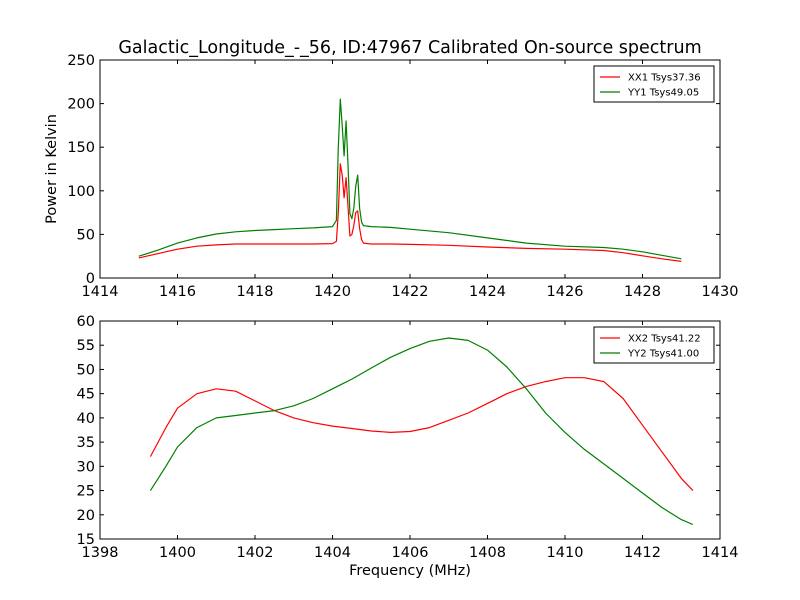 Image resolution: width=800 pixels, height=600 pixels. I want to click on top-x-tick-label: 1418, so click(255, 292).